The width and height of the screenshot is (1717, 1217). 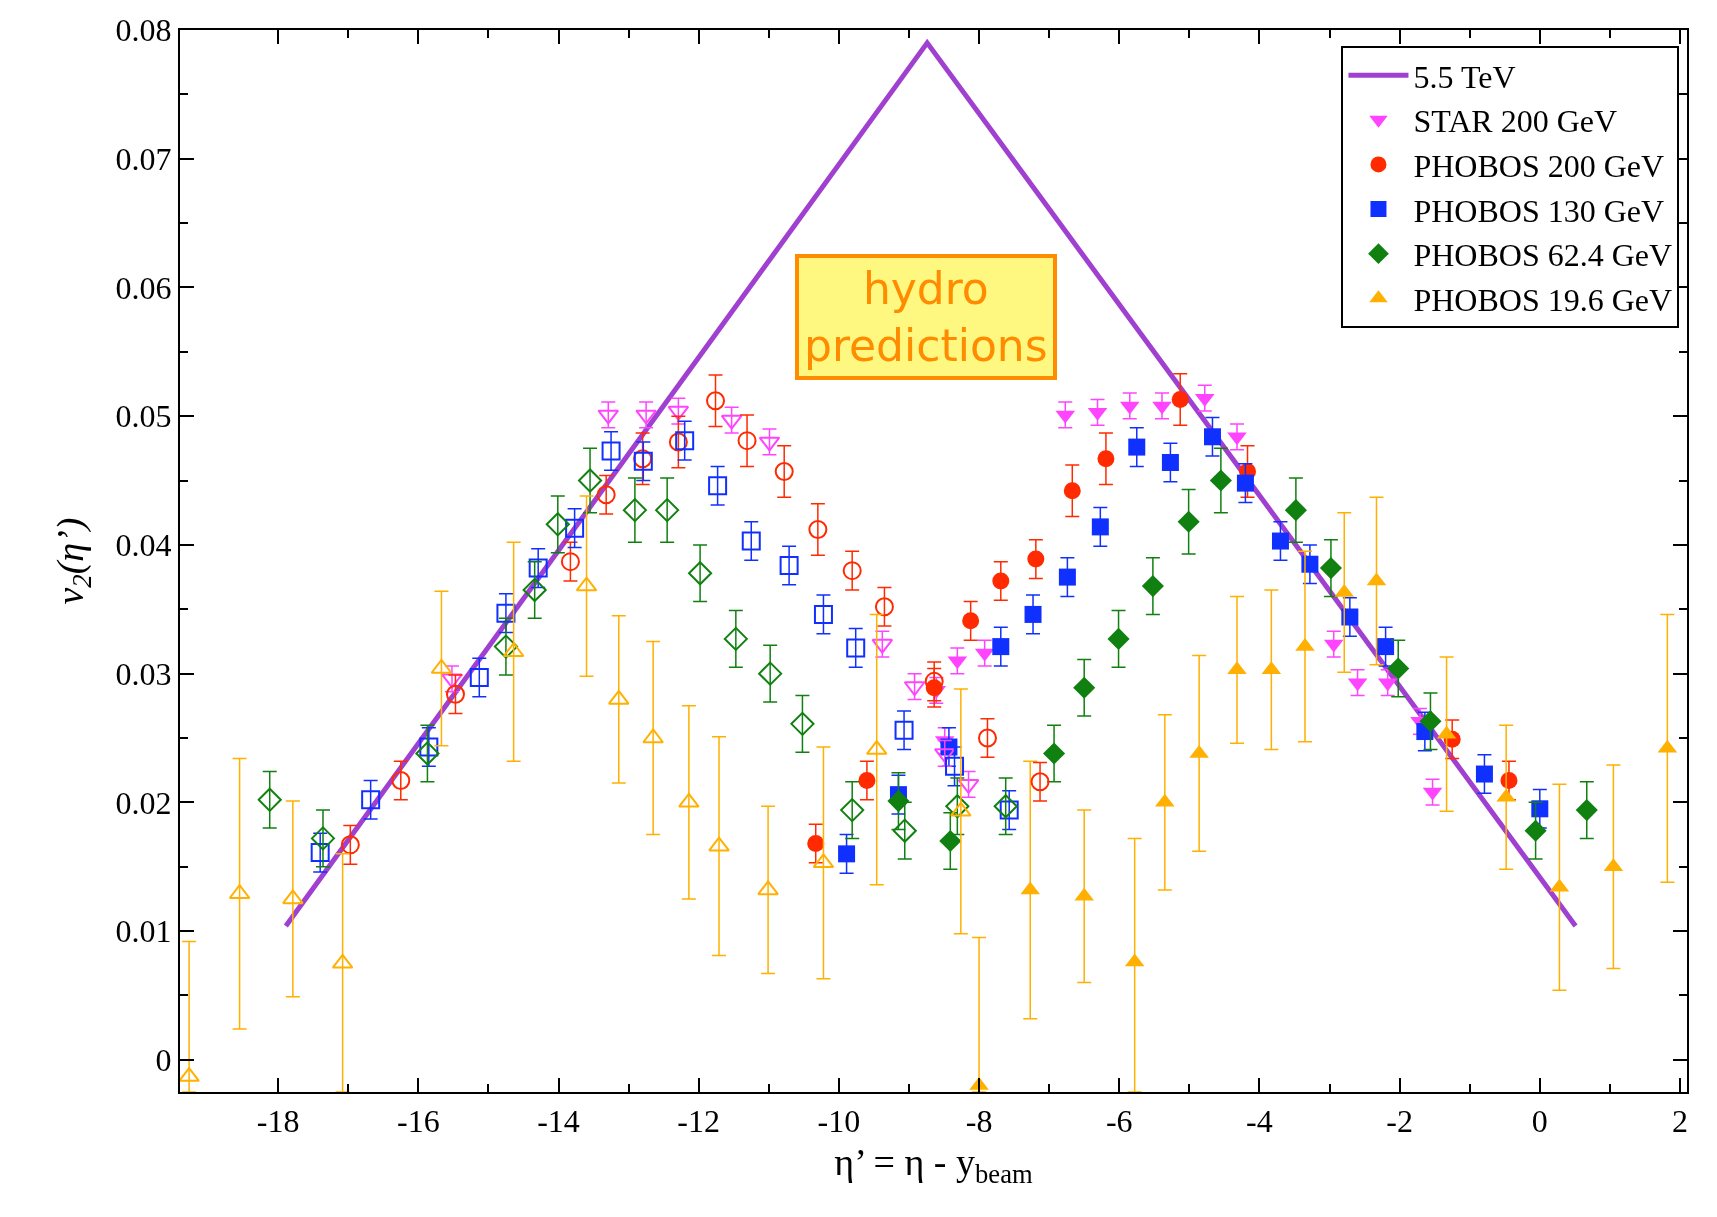 What do you see at coordinates (143, 287) in the screenshot?
I see `y-tick-label: 0.06` at bounding box center [143, 287].